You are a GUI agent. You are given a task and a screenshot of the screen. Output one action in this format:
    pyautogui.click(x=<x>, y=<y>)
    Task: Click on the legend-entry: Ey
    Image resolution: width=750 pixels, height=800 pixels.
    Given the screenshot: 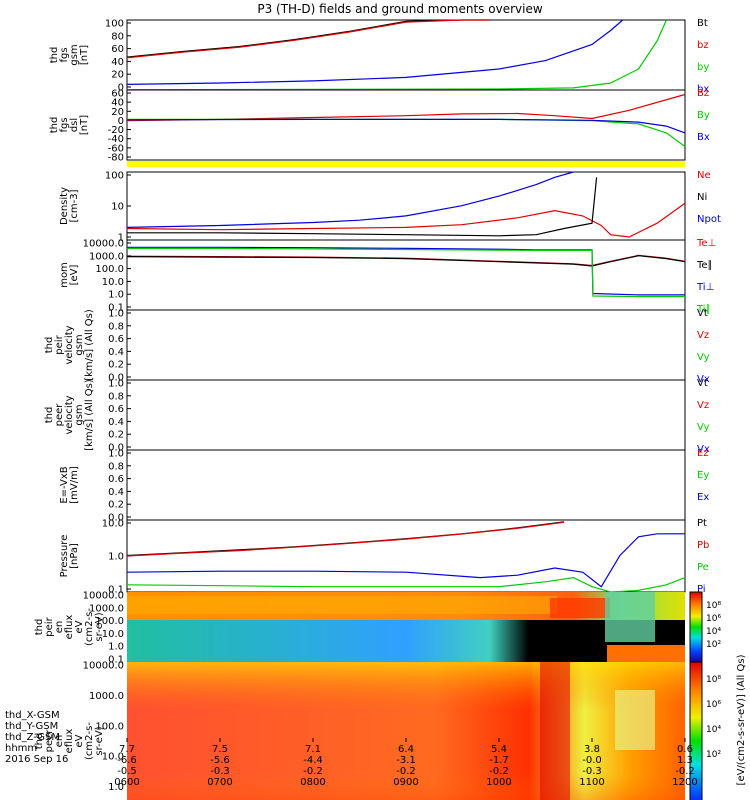 What is the action you would take?
    pyautogui.click(x=703, y=475)
    